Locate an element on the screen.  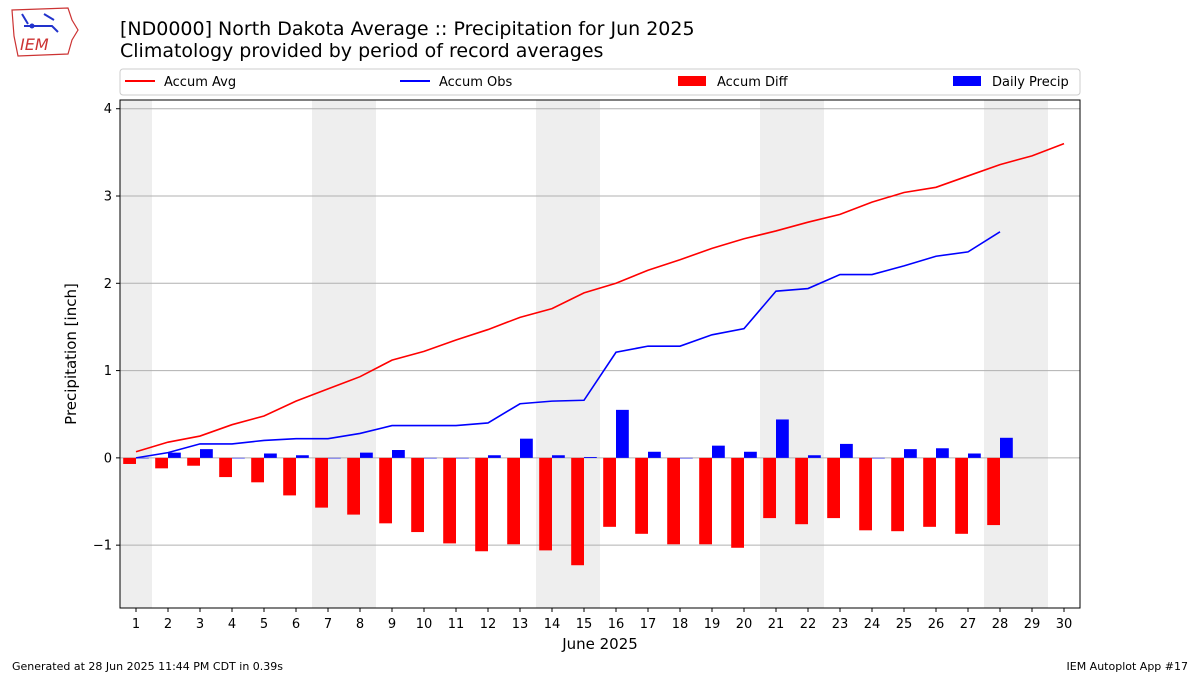
x-tick-label: 21 is located at coordinates (776, 624).